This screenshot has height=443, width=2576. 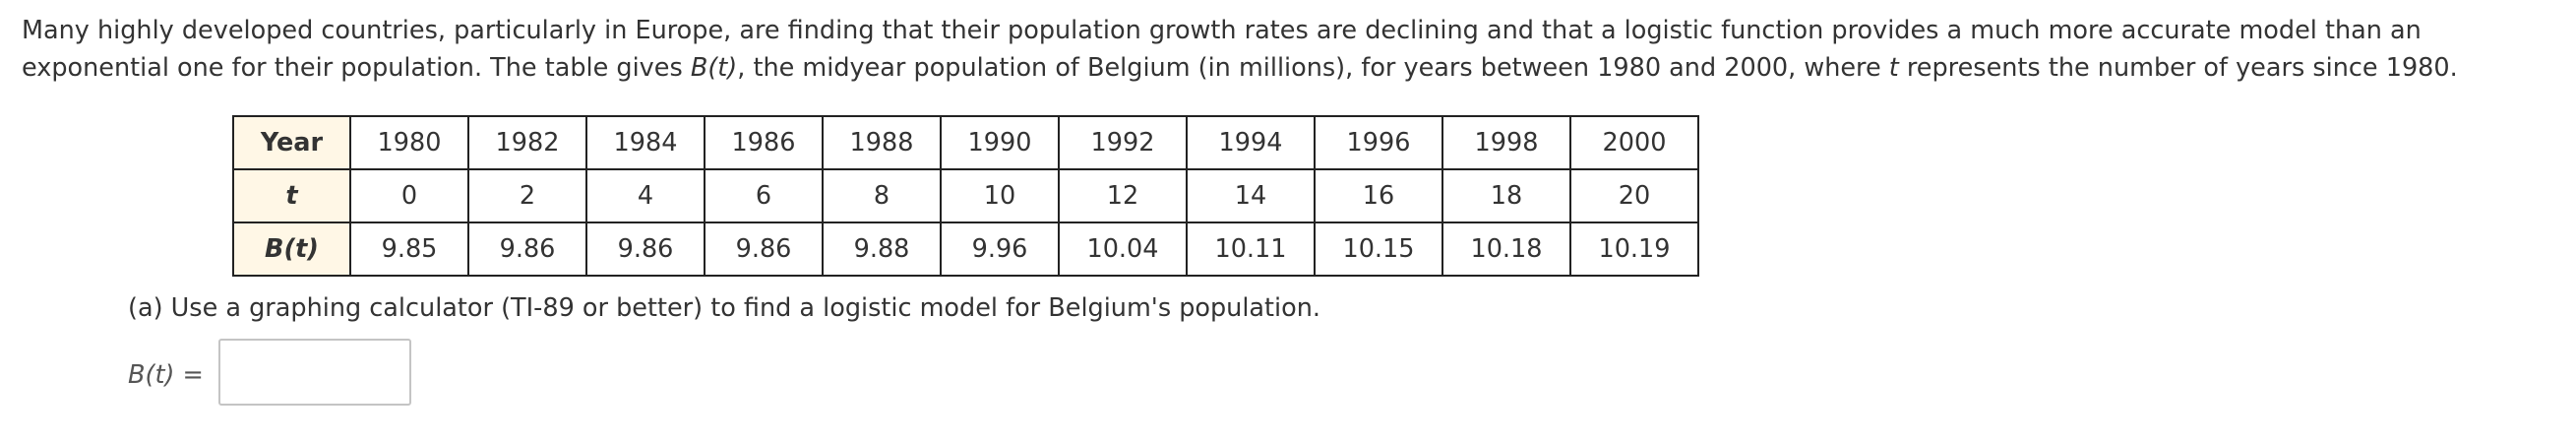 I want to click on table-cell: 1988, so click(x=882, y=142).